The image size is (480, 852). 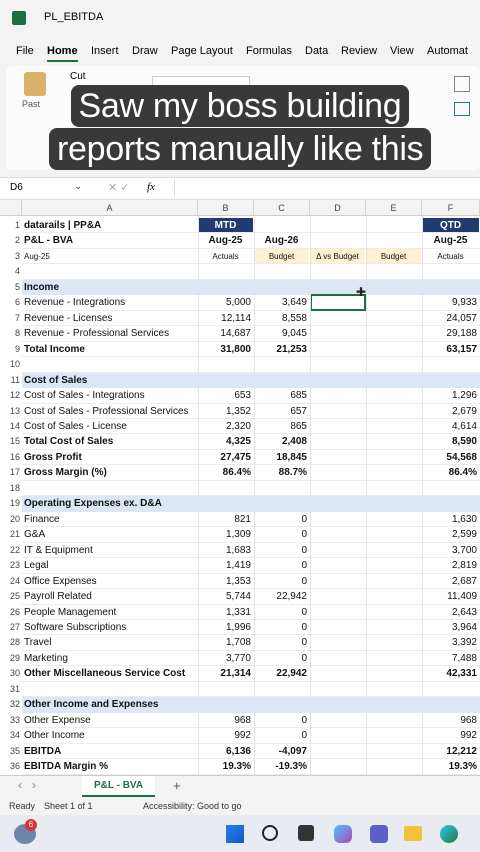 I want to click on value-cell: QTD, so click(x=450, y=225).